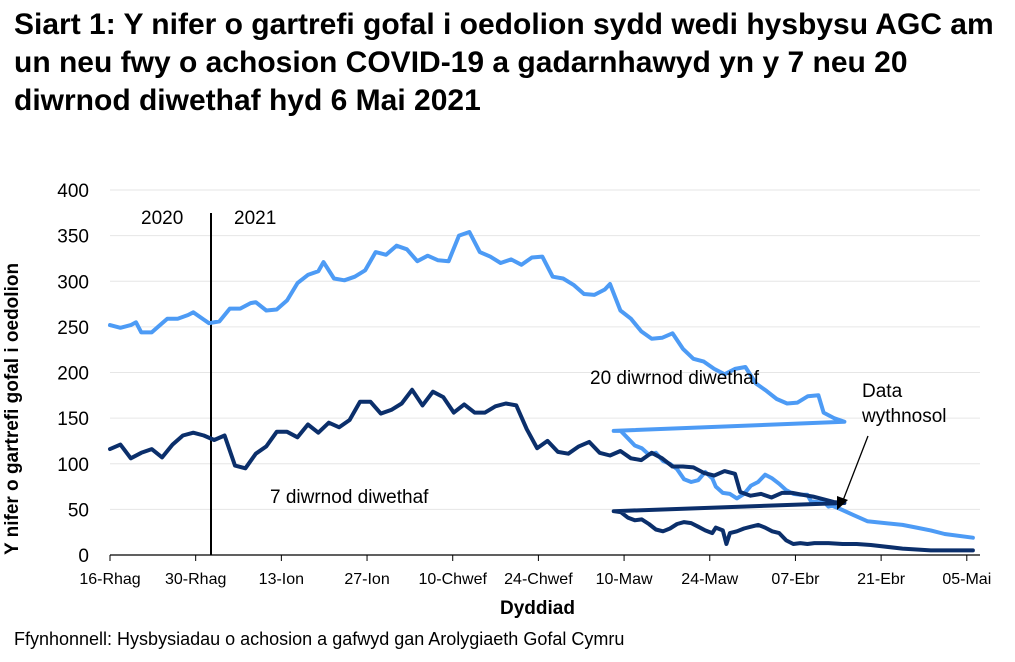 The image size is (1015, 662). Describe the element at coordinates (366, 579) in the screenshot. I see `x-tick-label: 27-Ion` at that location.